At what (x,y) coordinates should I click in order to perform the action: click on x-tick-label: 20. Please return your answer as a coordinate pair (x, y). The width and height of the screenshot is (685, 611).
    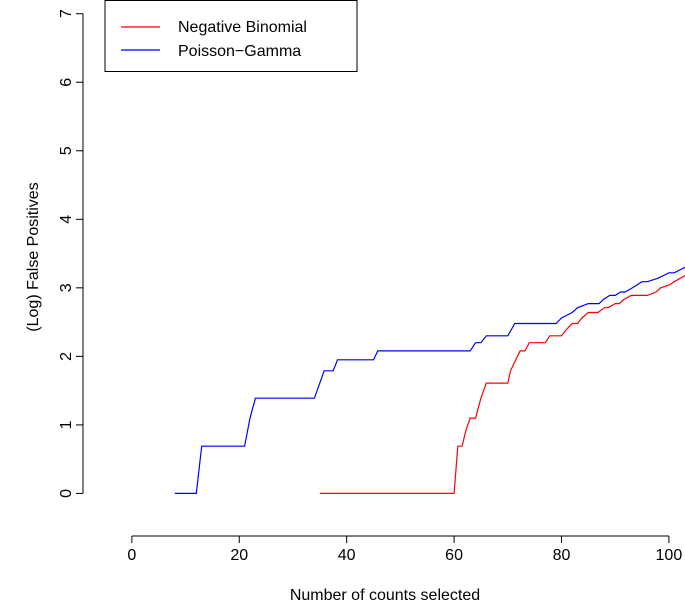
    Looking at the image, I should click on (239, 555).